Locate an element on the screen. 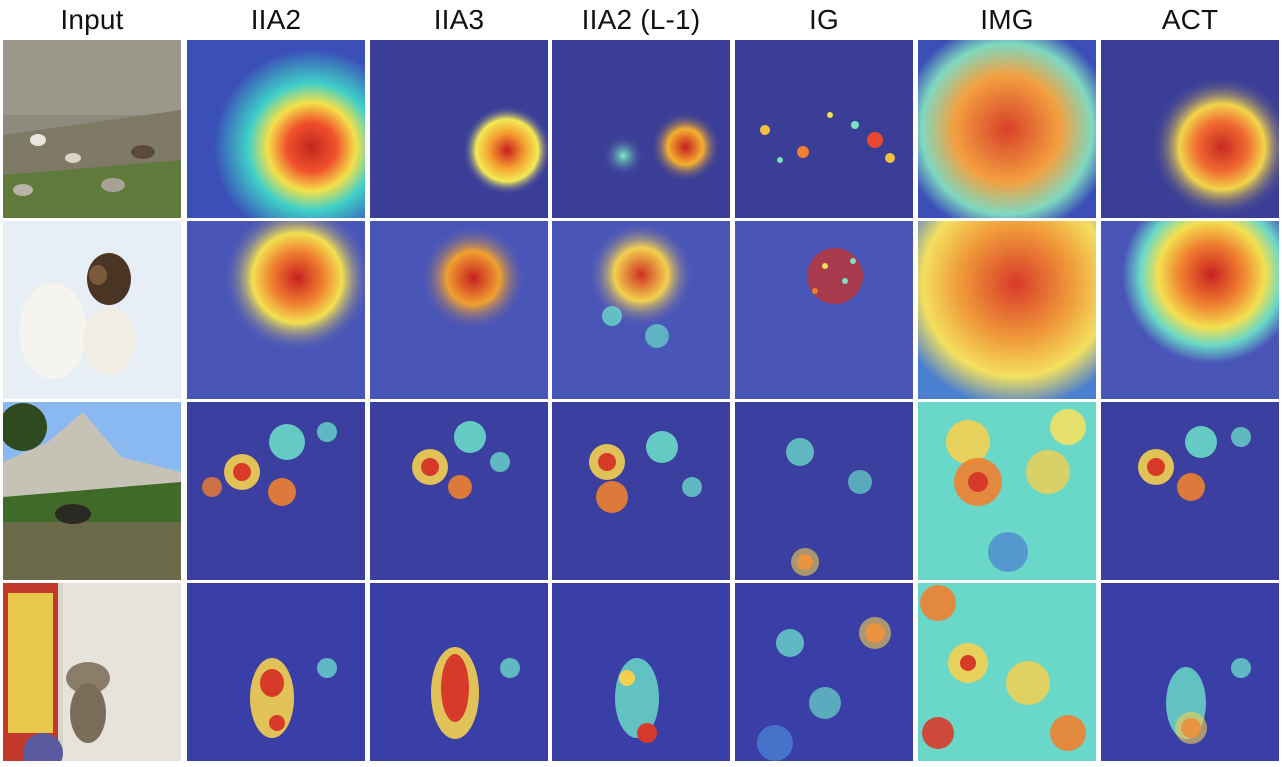  heatmap-cat-lower is located at coordinates (1190, 672).